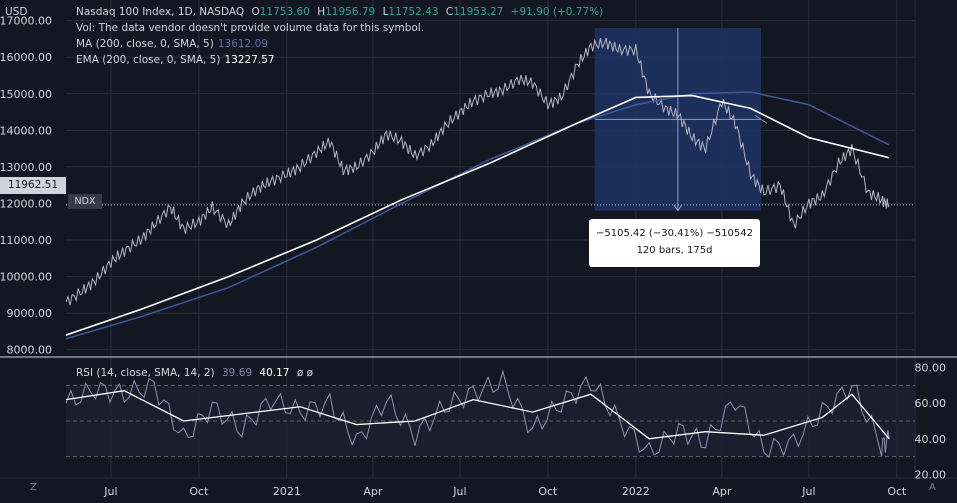 This screenshot has height=503, width=957. Describe the element at coordinates (249, 60) in the screenshot. I see `ema-value: 13227.57` at that location.